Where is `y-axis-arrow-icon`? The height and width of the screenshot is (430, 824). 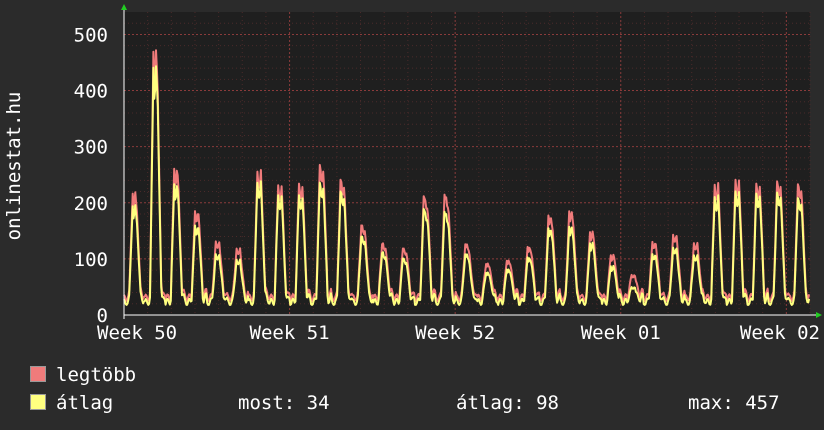 y-axis-arrow-icon is located at coordinates (124, 7).